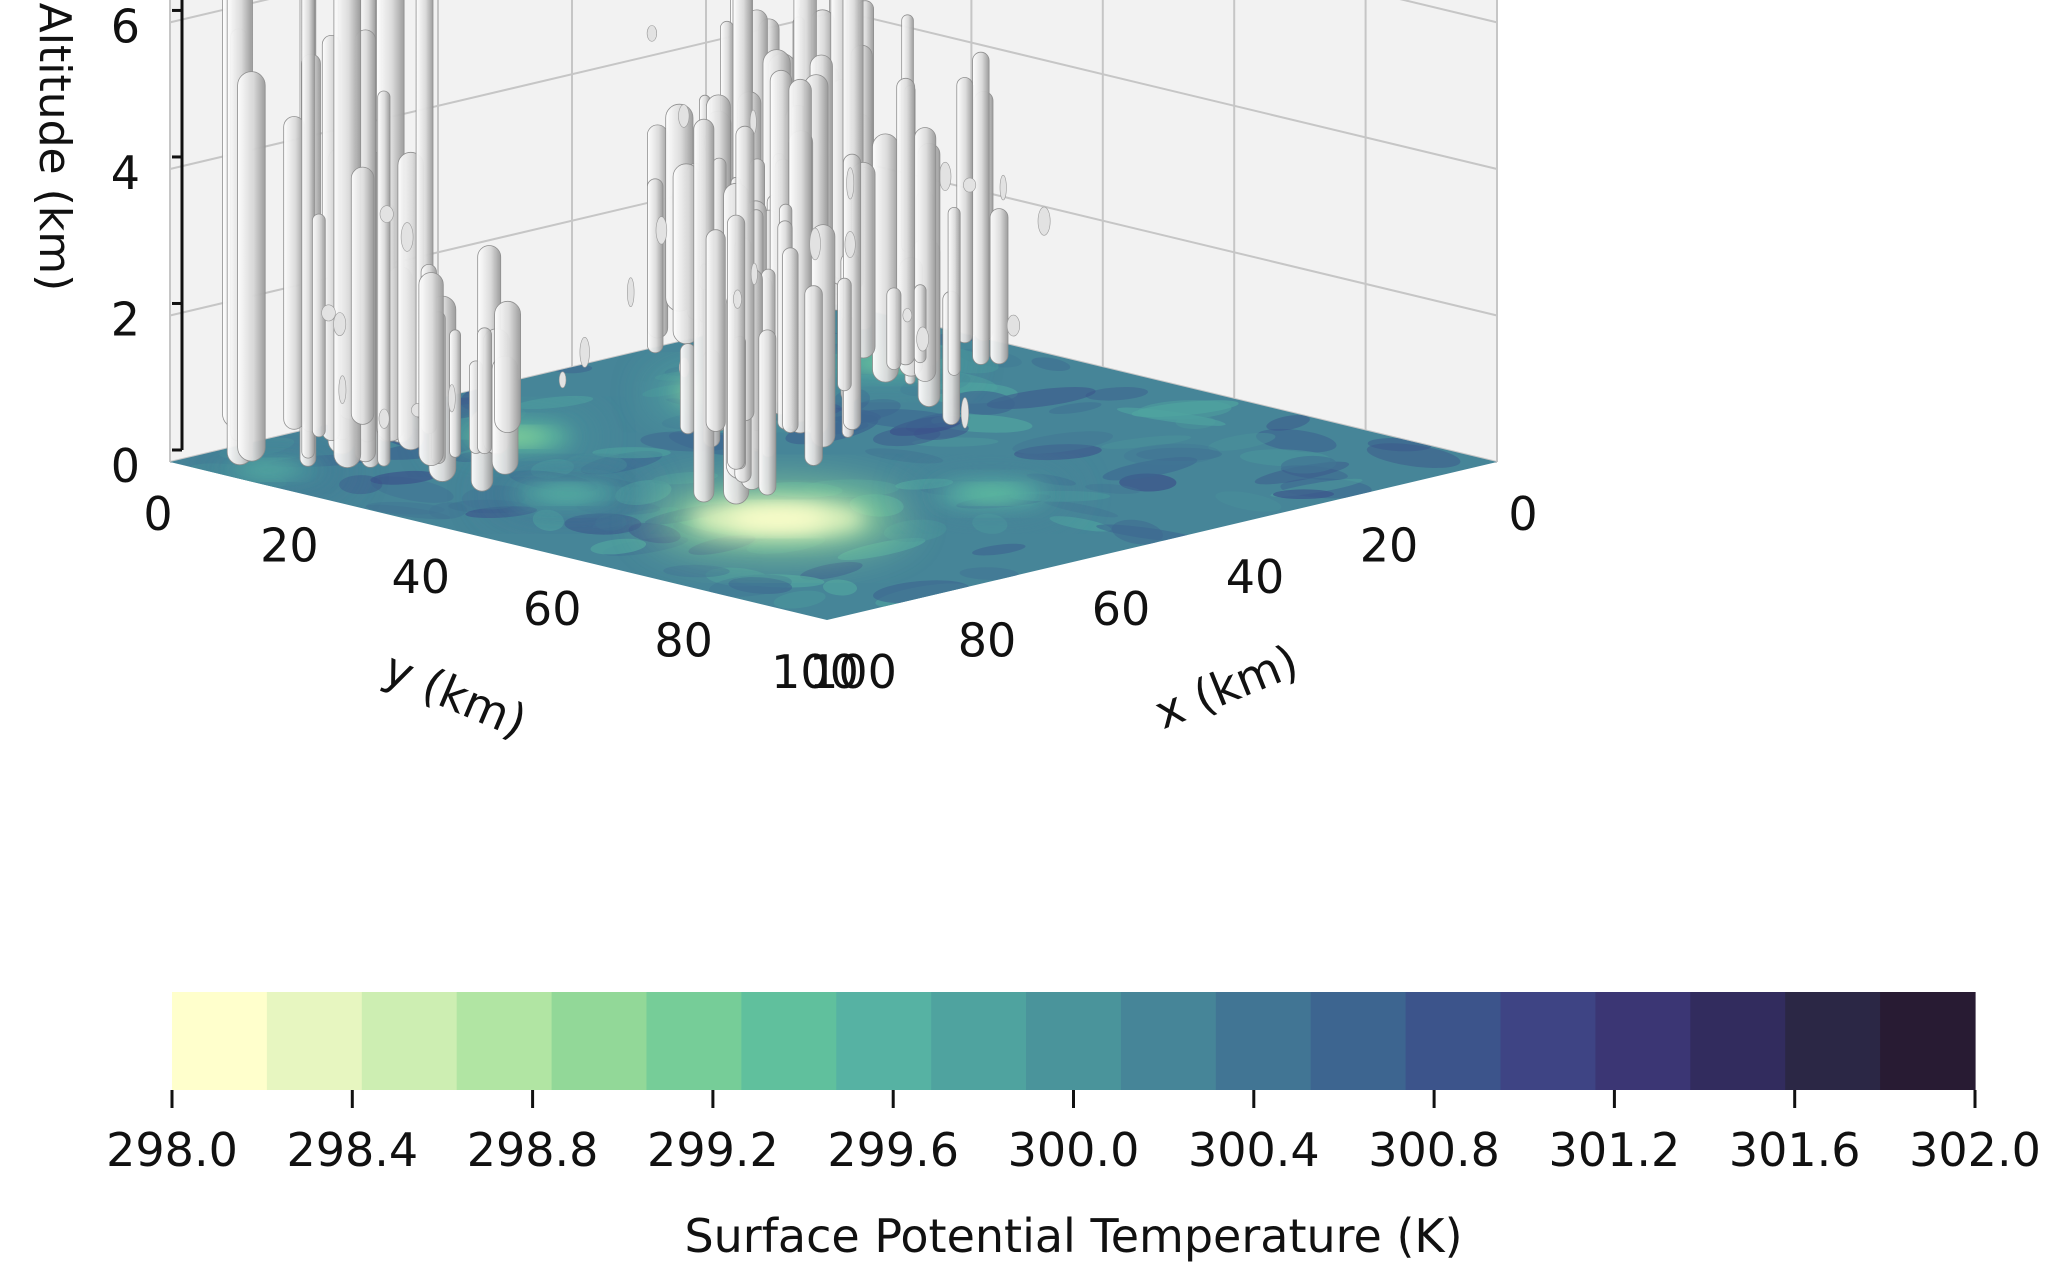 Image resolution: width=2067 pixels, height=1282 pixels. I want to click on x-tick-label: 0, so click(1522, 514).